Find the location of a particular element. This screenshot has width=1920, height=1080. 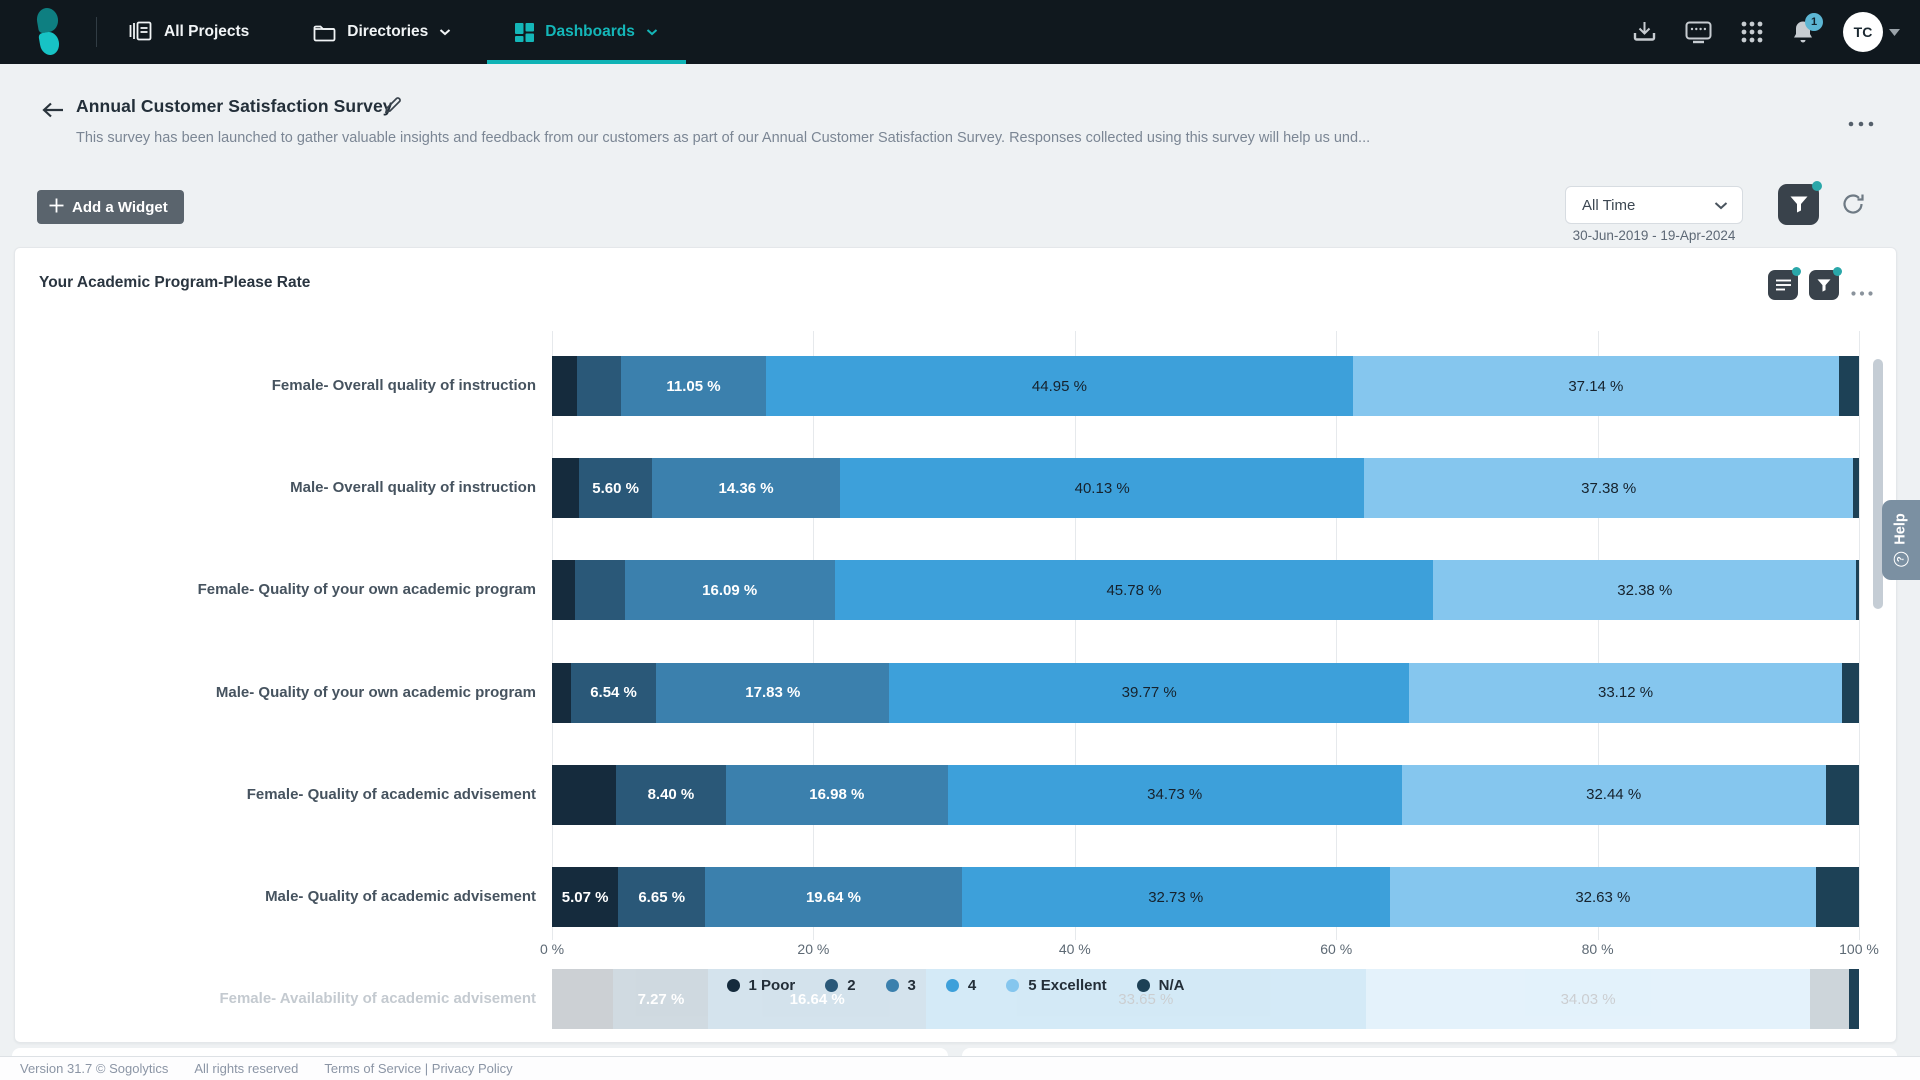

axis-tick-label: 40 % is located at coordinates (1074, 949).